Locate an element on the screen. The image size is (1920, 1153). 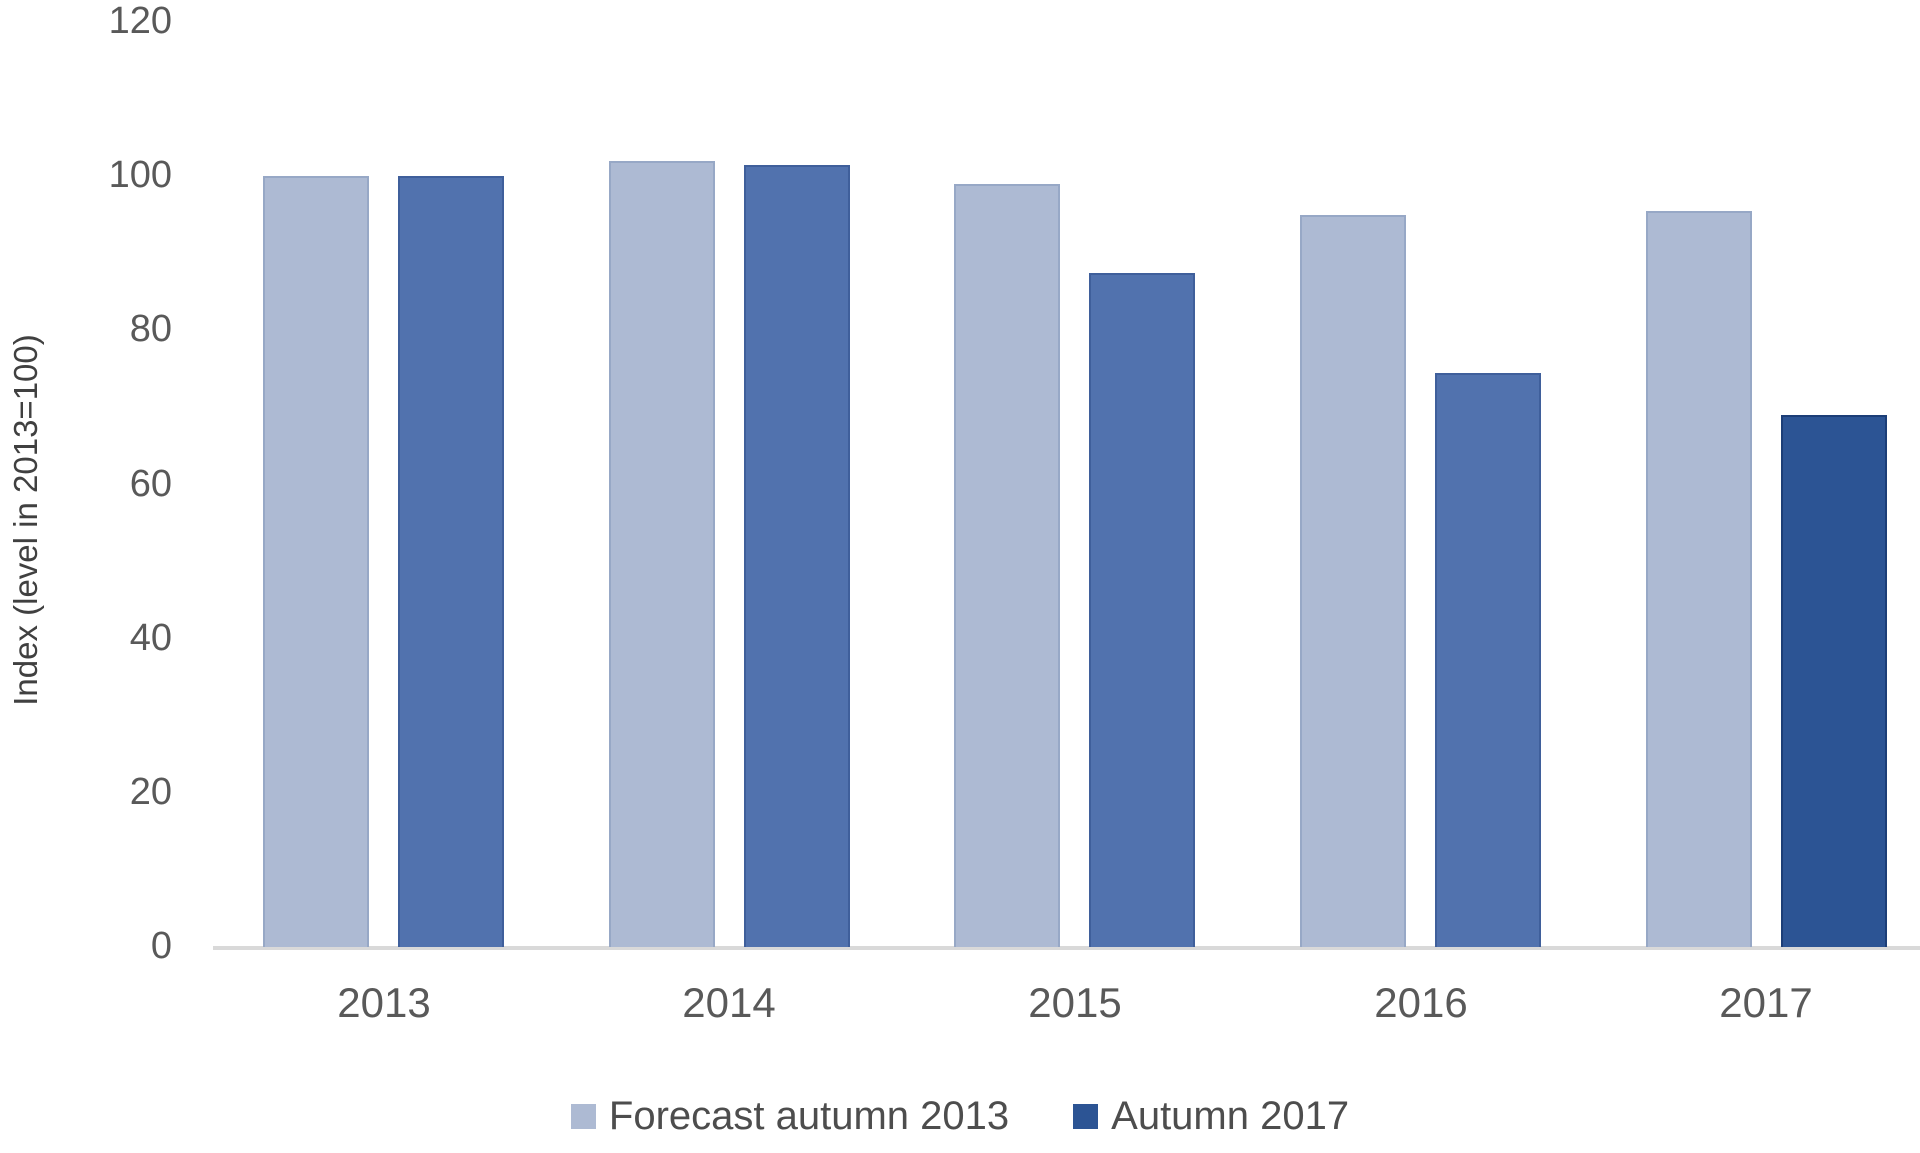
y-tick-label-20: 20 is located at coordinates (150, 792).